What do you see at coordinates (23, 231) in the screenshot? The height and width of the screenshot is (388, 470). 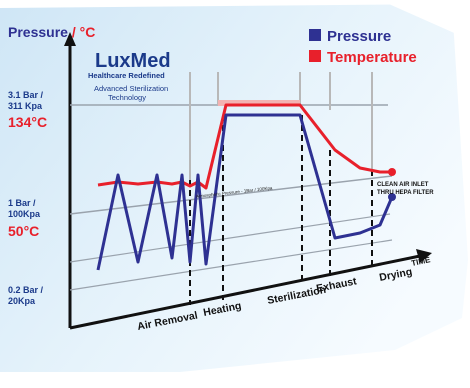 I see `y-label-mid-temp: 50°C` at bounding box center [23, 231].